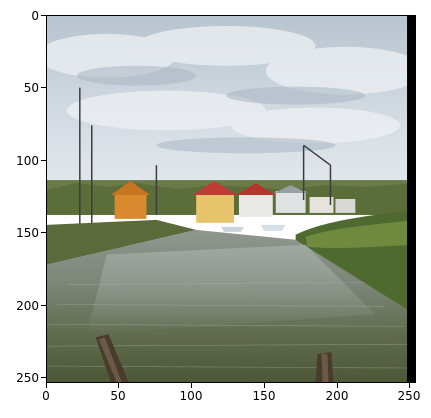 The image size is (431, 418). What do you see at coordinates (27, 161) in the screenshot?
I see `y-tick-label: 100` at bounding box center [27, 161].